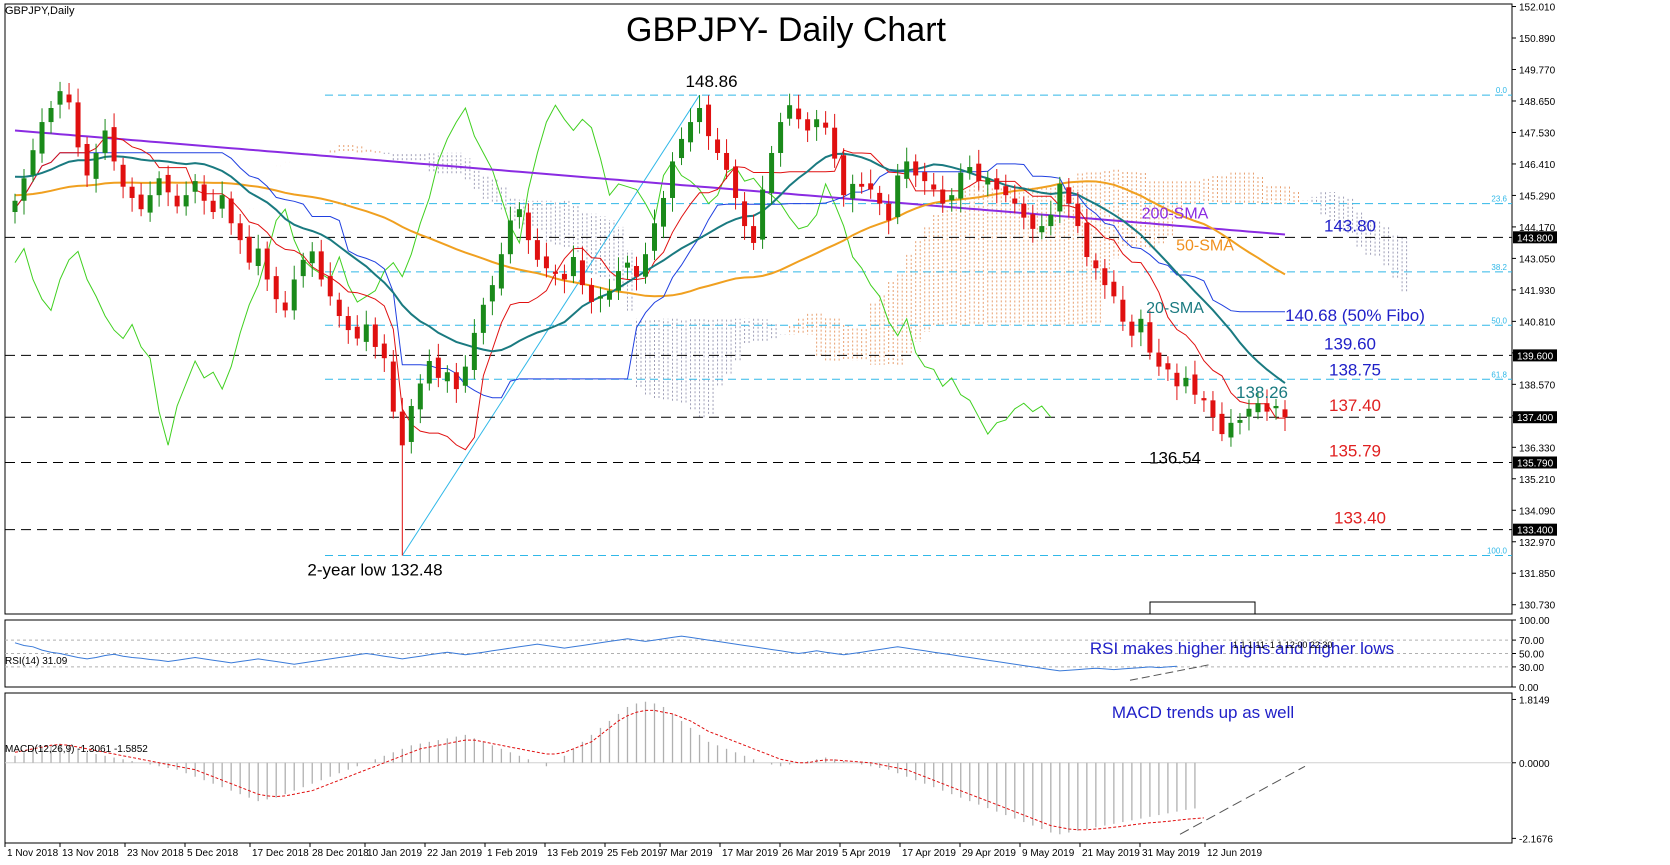  I want to click on y-tick-label: 141.930, so click(1537, 291).